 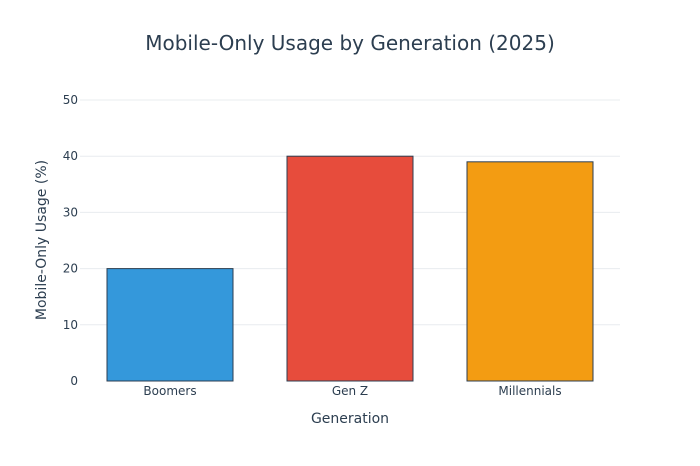 What do you see at coordinates (170, 325) in the screenshot?
I see `bar-boomers` at bounding box center [170, 325].